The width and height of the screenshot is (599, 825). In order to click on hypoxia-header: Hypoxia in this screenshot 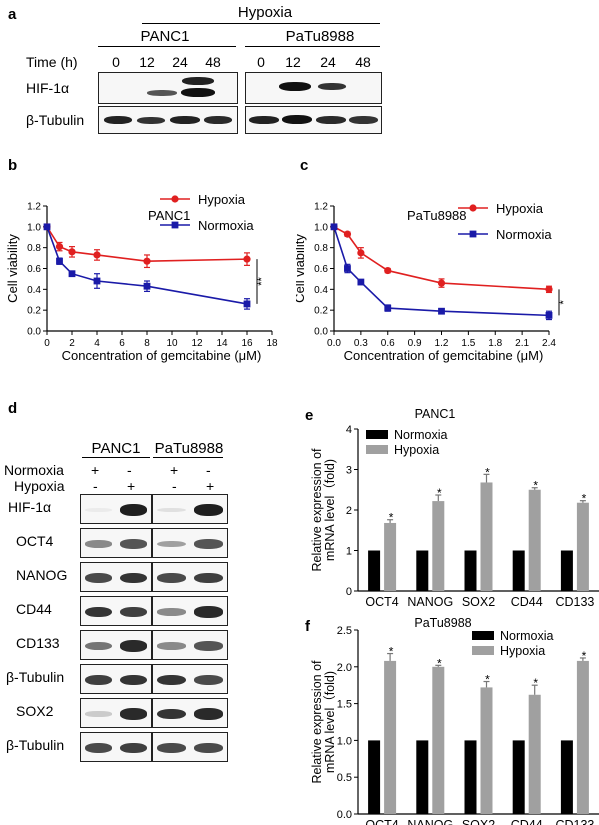, I will do `click(265, 12)`.